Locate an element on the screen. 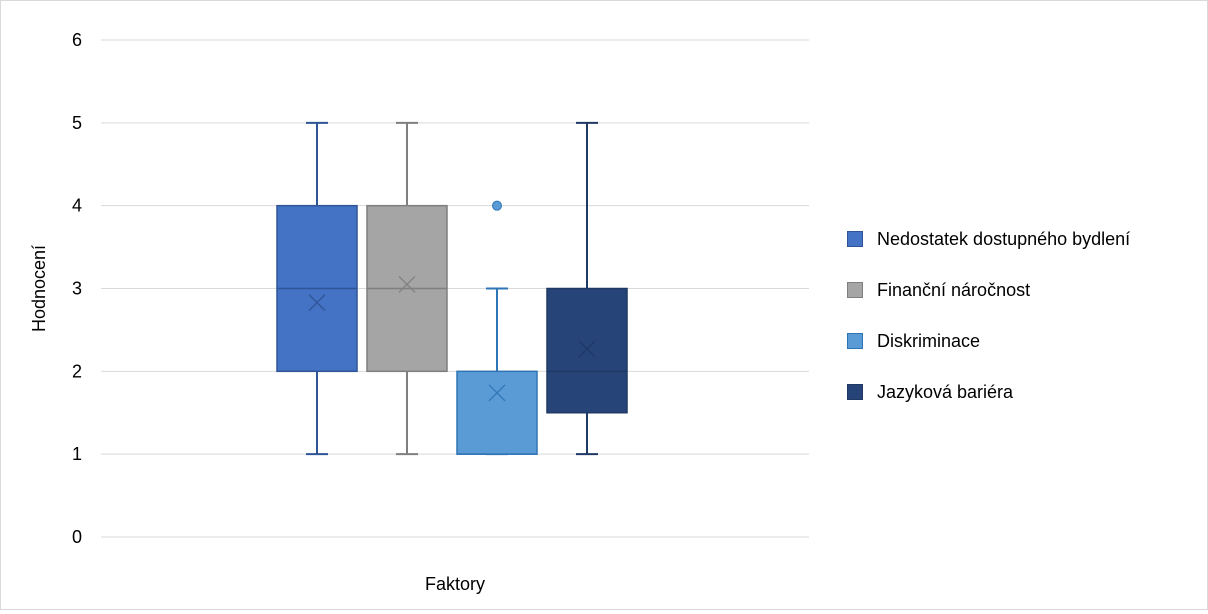 The width and height of the screenshot is (1208, 614). series-1-mean-marker-b is located at coordinates (407, 284).